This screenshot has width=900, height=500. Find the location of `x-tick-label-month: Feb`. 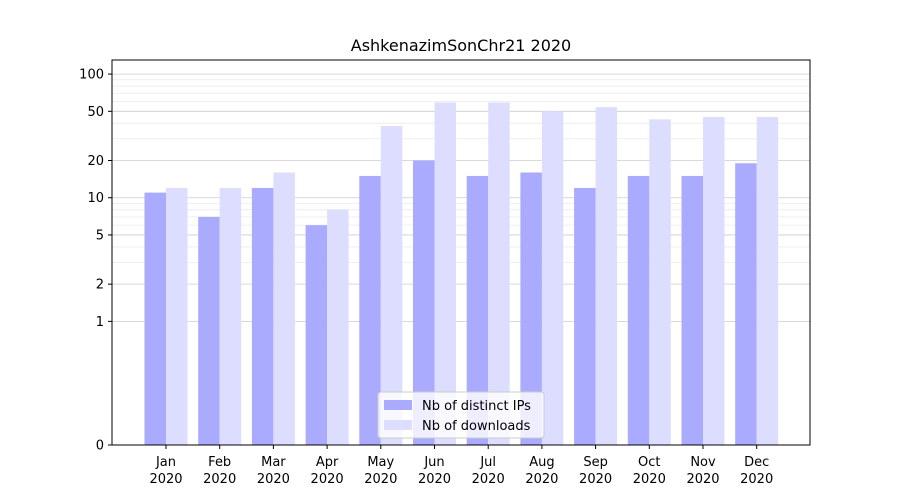

x-tick-label-month: Feb is located at coordinates (219, 462).